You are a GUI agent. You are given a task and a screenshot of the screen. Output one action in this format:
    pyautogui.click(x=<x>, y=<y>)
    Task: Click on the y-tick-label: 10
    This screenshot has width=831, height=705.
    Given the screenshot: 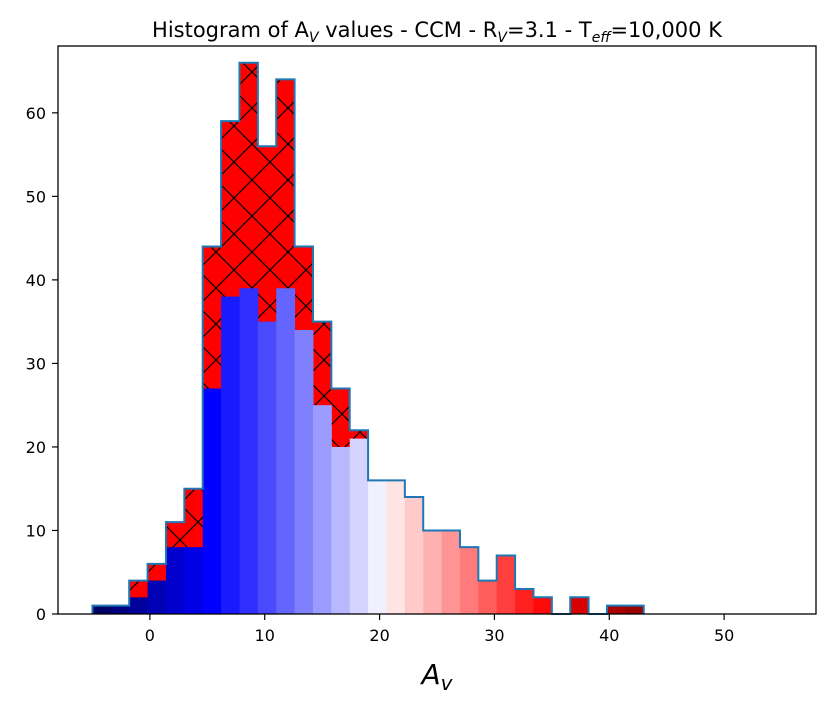 What is the action you would take?
    pyautogui.click(x=36, y=530)
    